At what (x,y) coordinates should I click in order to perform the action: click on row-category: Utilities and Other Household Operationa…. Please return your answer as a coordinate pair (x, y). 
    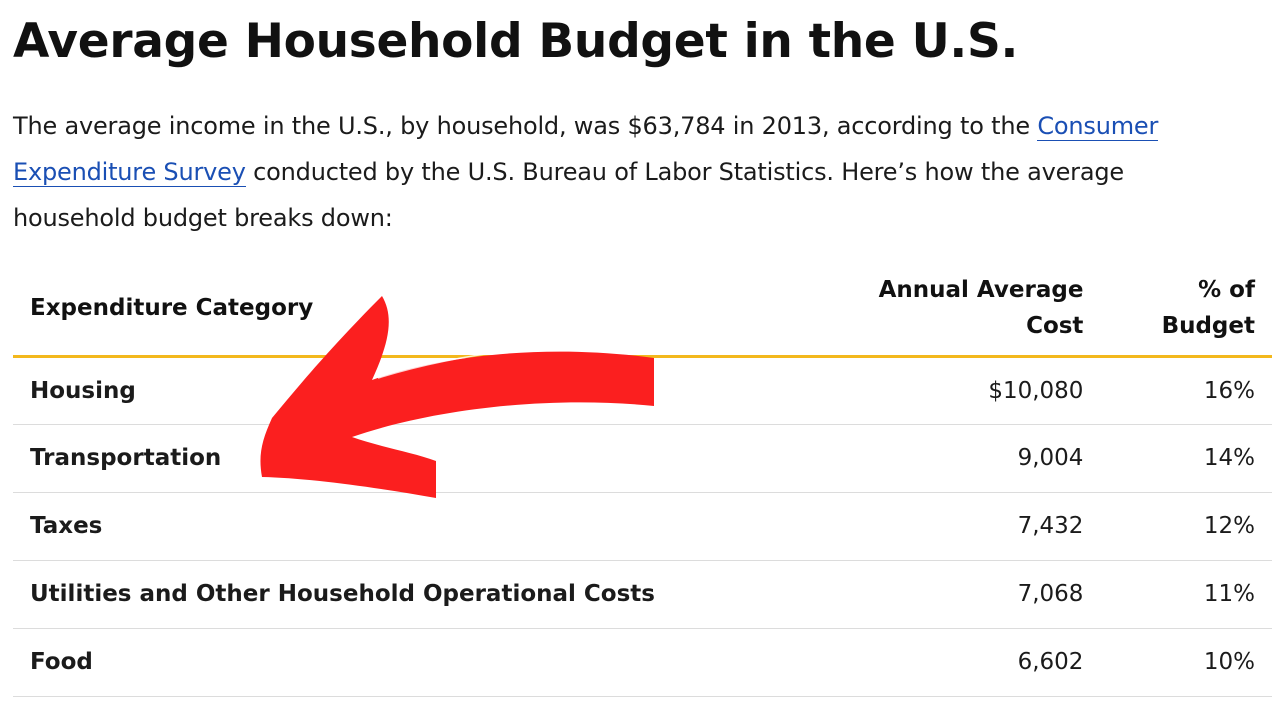
    Looking at the image, I should click on (368, 594).